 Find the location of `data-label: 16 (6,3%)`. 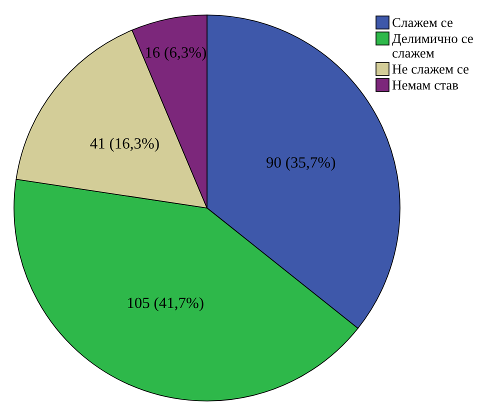

data-label: 16 (6,3%) is located at coordinates (175, 53).